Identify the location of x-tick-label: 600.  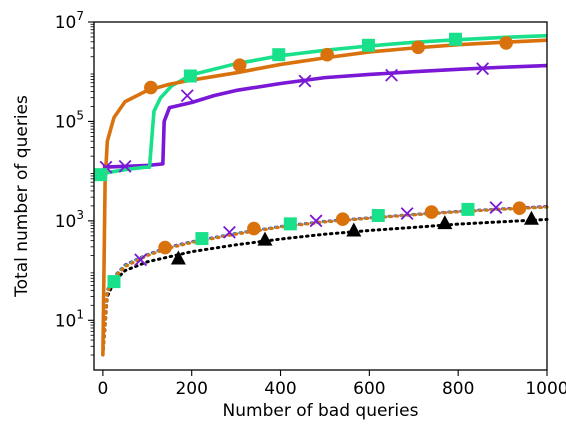
(369, 389).